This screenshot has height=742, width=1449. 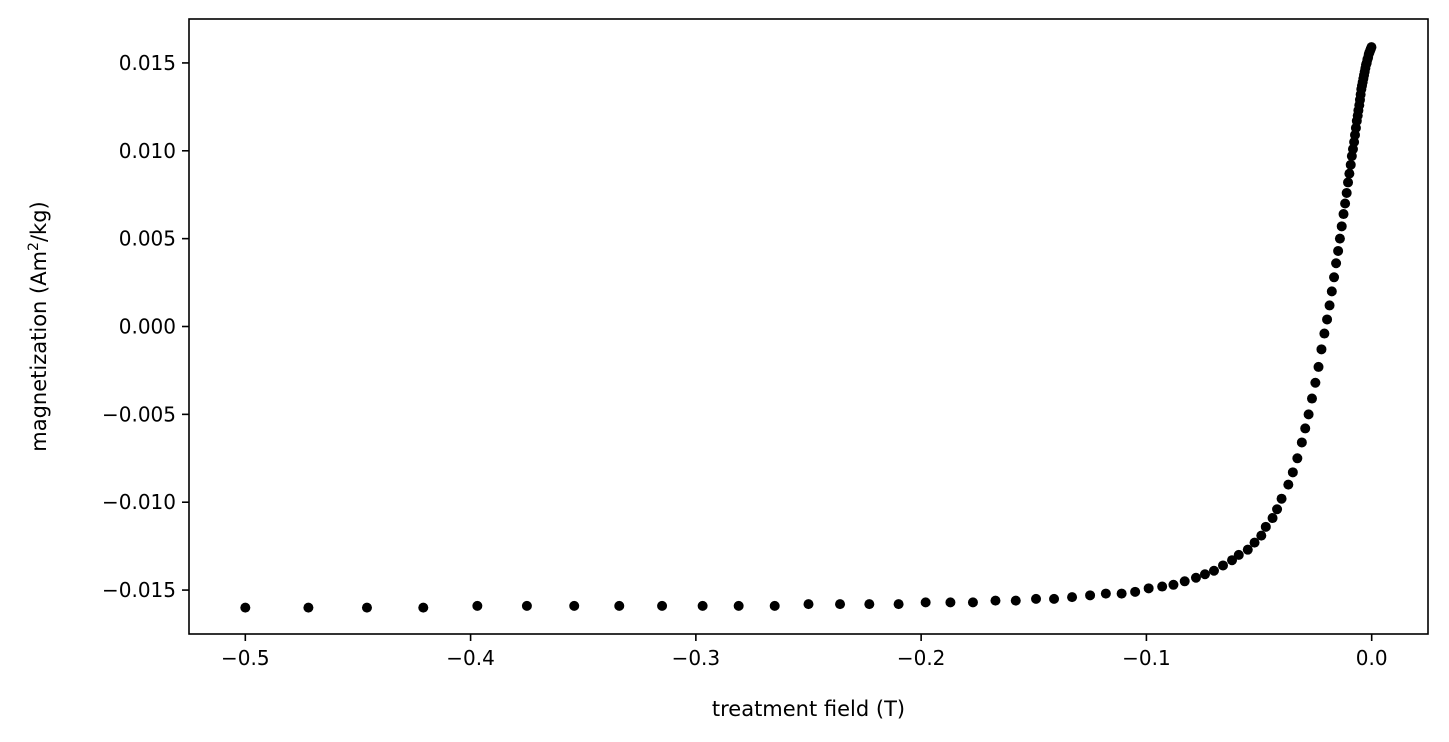 I want to click on x-tick-label: −0.3, so click(x=696, y=658).